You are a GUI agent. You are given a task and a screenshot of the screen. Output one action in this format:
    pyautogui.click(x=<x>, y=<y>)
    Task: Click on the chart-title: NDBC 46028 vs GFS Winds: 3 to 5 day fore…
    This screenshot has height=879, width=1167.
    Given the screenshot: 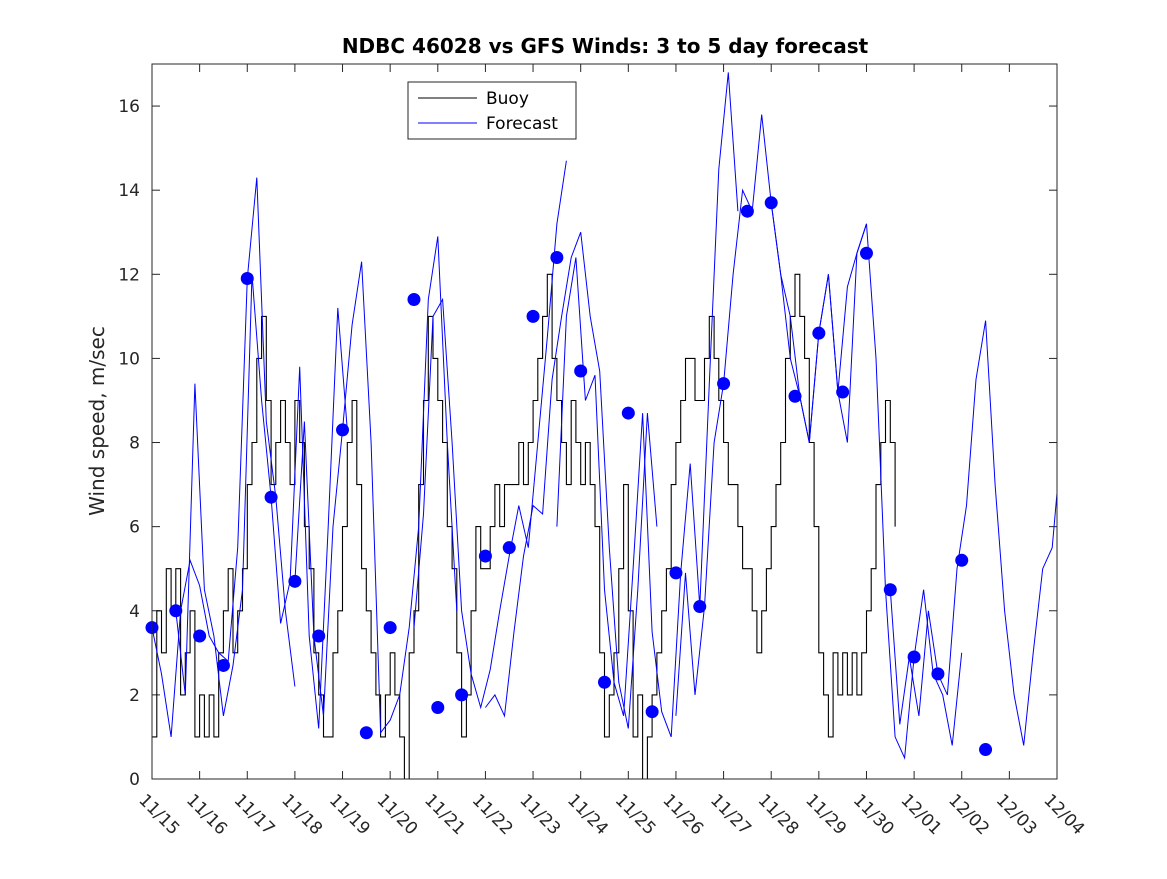 What is the action you would take?
    pyautogui.click(x=605, y=46)
    